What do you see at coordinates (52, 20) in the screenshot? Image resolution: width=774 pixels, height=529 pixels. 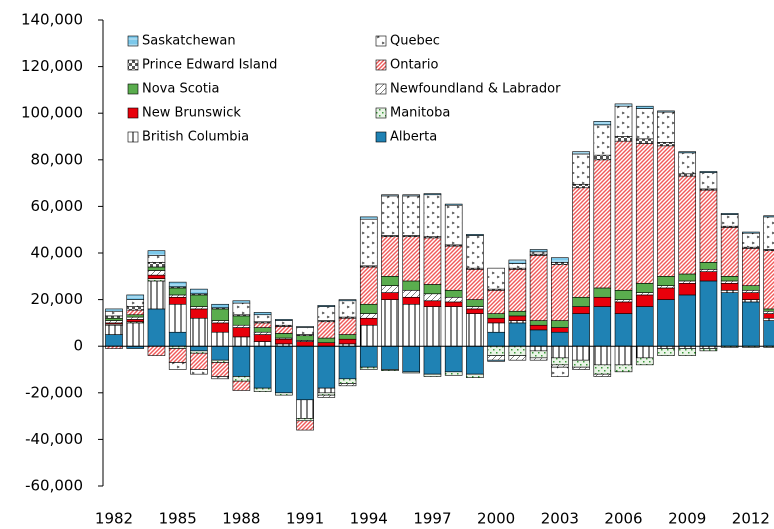 I see `y-tick-label: 140,000` at bounding box center [52, 20].